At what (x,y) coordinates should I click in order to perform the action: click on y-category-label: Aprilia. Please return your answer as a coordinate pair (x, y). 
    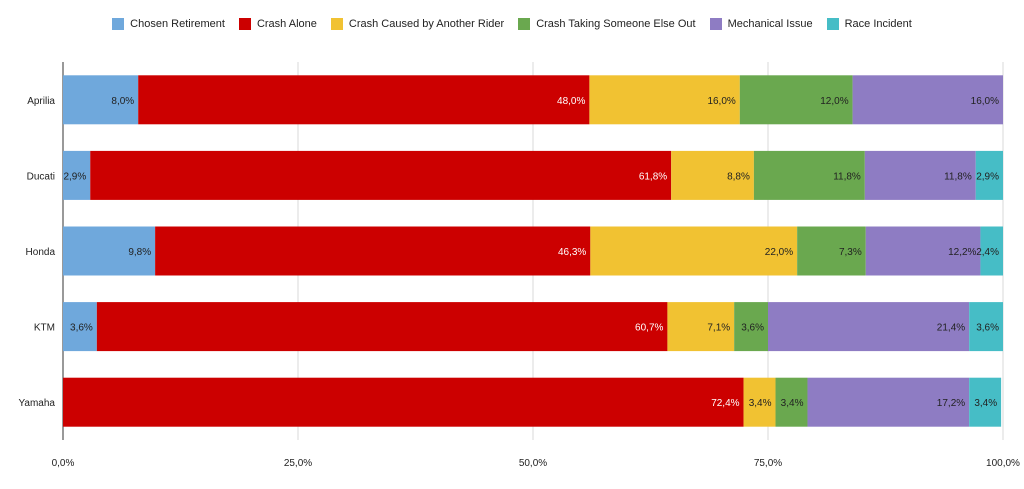
    Looking at the image, I should click on (41, 101).